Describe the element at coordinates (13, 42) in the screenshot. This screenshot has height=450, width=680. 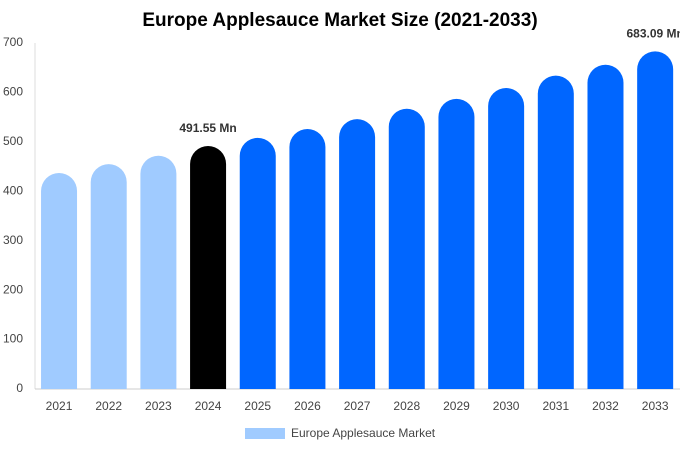
I see `y-tick-label: 700` at that location.